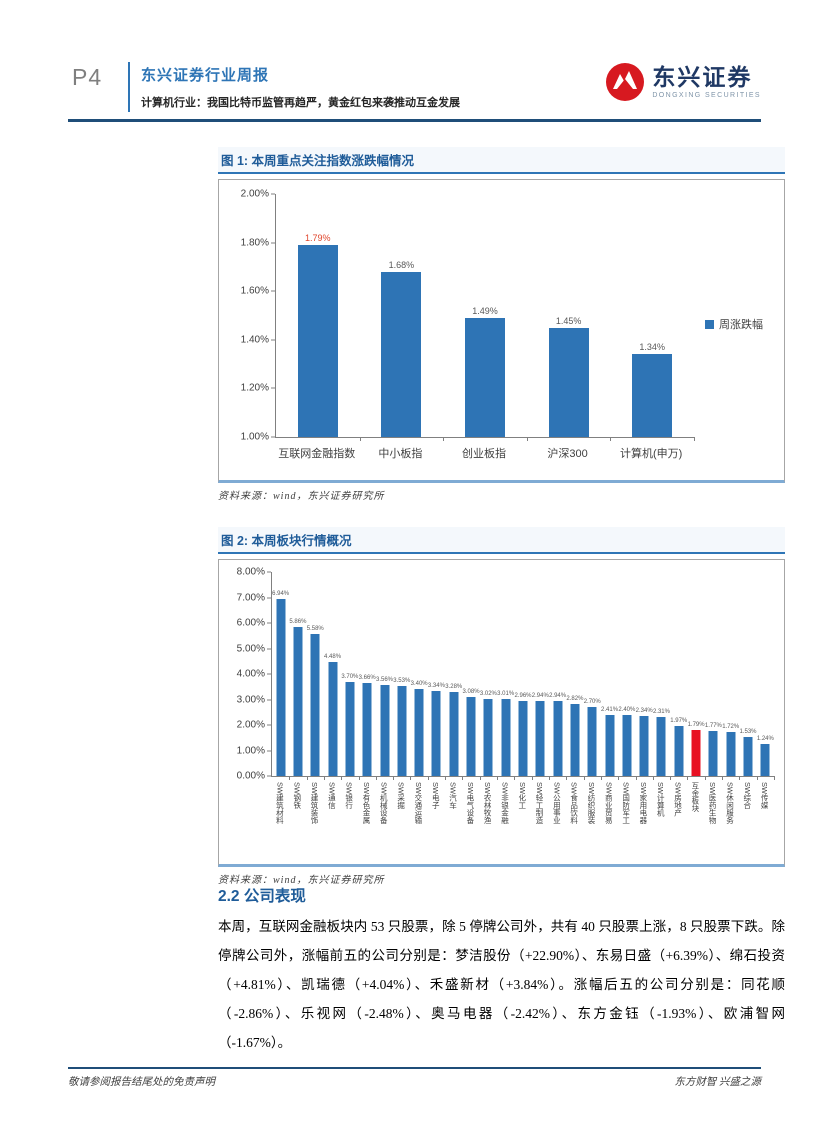 Image resolution: width=827 pixels, height=1122 pixels. I want to click on x-category-label: SW建筑材料, so click(280, 803).